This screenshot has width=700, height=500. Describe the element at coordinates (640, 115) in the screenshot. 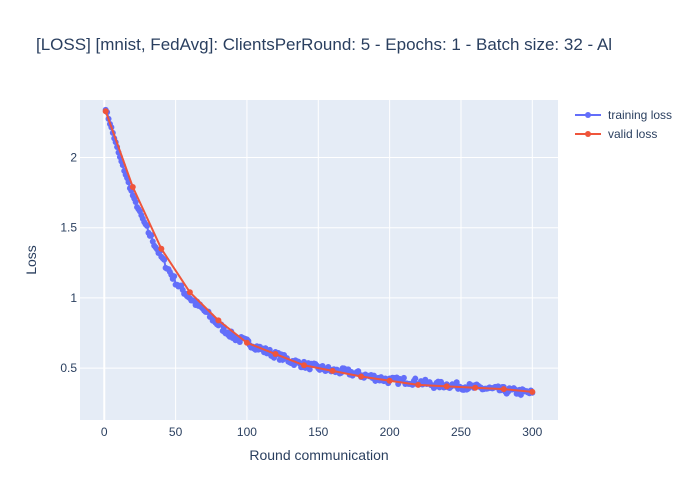

I see `legend-label: training loss` at that location.